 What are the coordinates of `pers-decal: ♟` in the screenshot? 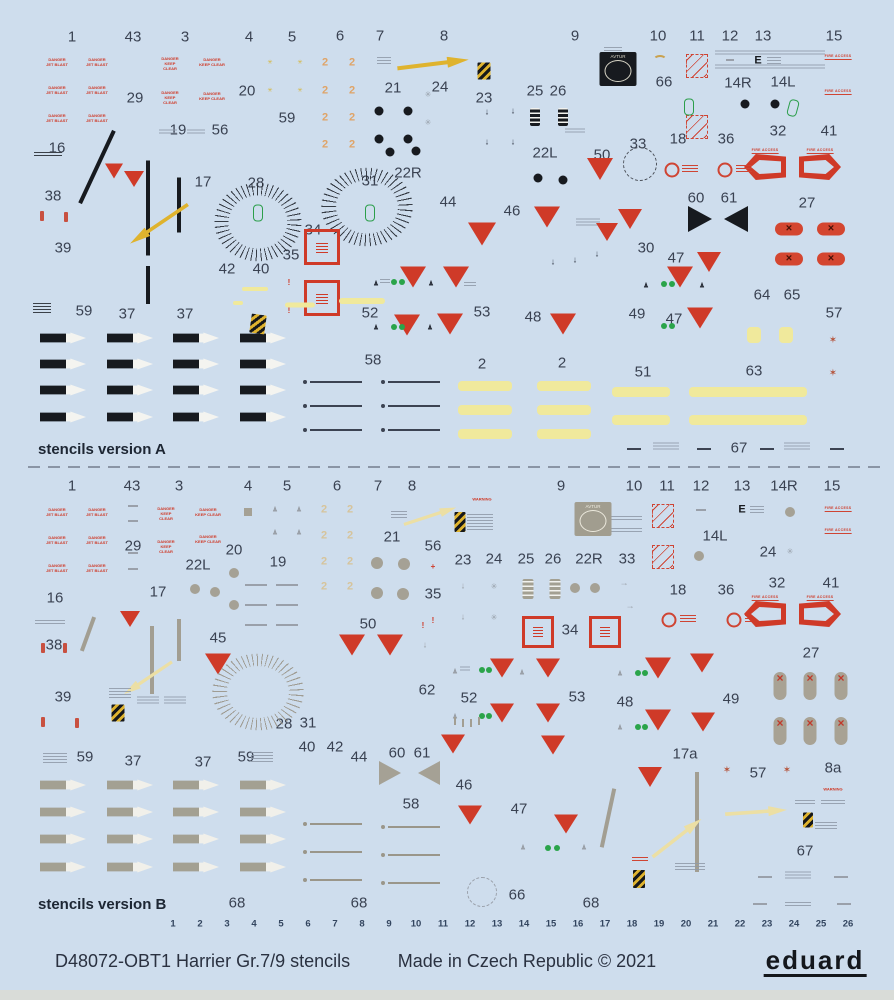 It's located at (430, 328).